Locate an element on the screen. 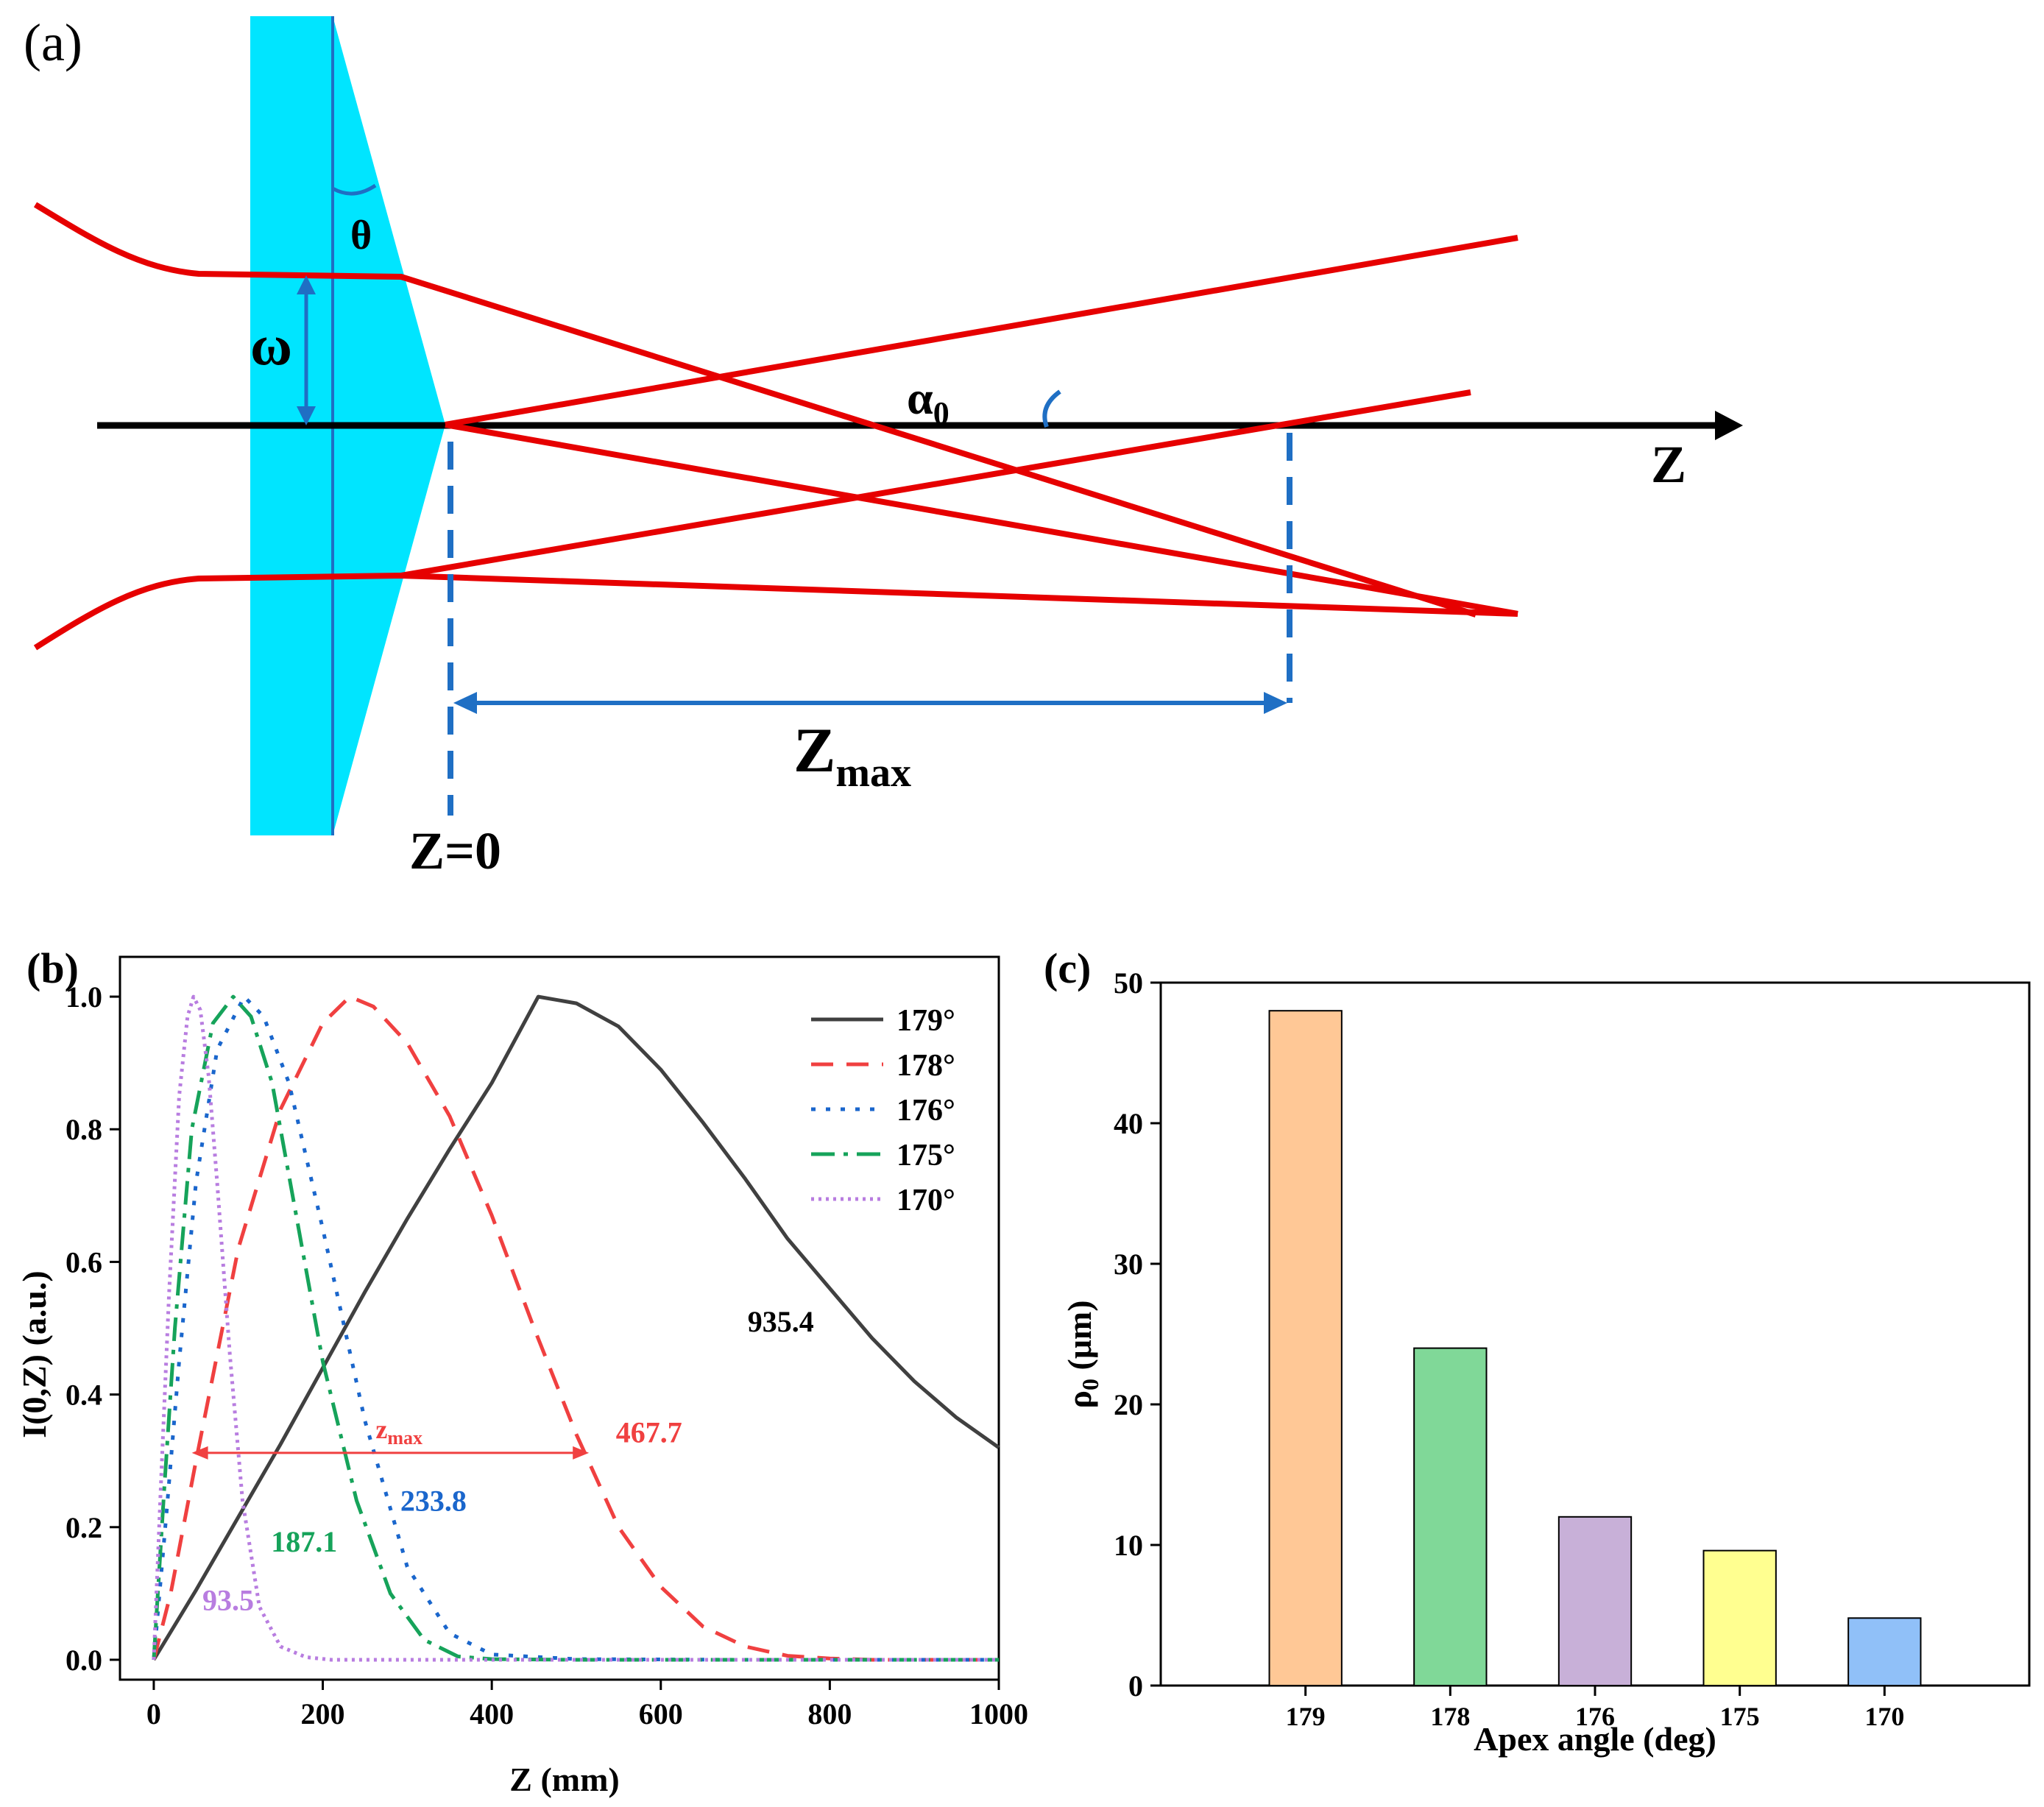 The width and height of the screenshot is (2044, 1807). legend-label-2: 176° is located at coordinates (926, 1111).